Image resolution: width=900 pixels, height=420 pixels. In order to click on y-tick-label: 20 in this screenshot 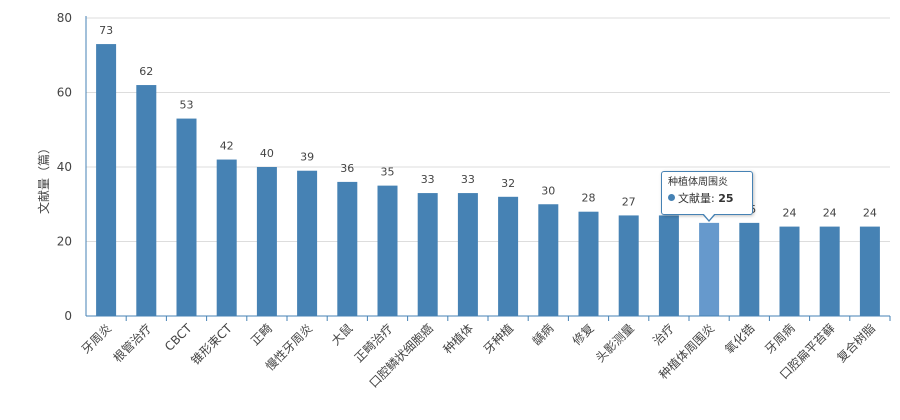, I will do `click(64, 242)`.